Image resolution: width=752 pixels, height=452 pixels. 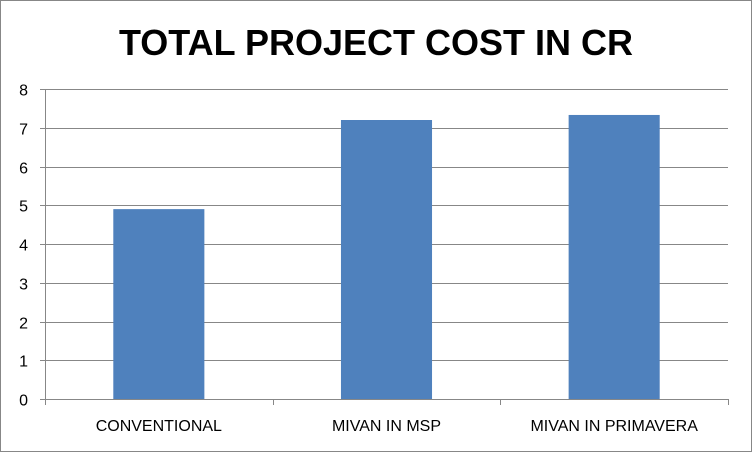 I want to click on y-tick-label-1: 1, so click(x=23, y=362).